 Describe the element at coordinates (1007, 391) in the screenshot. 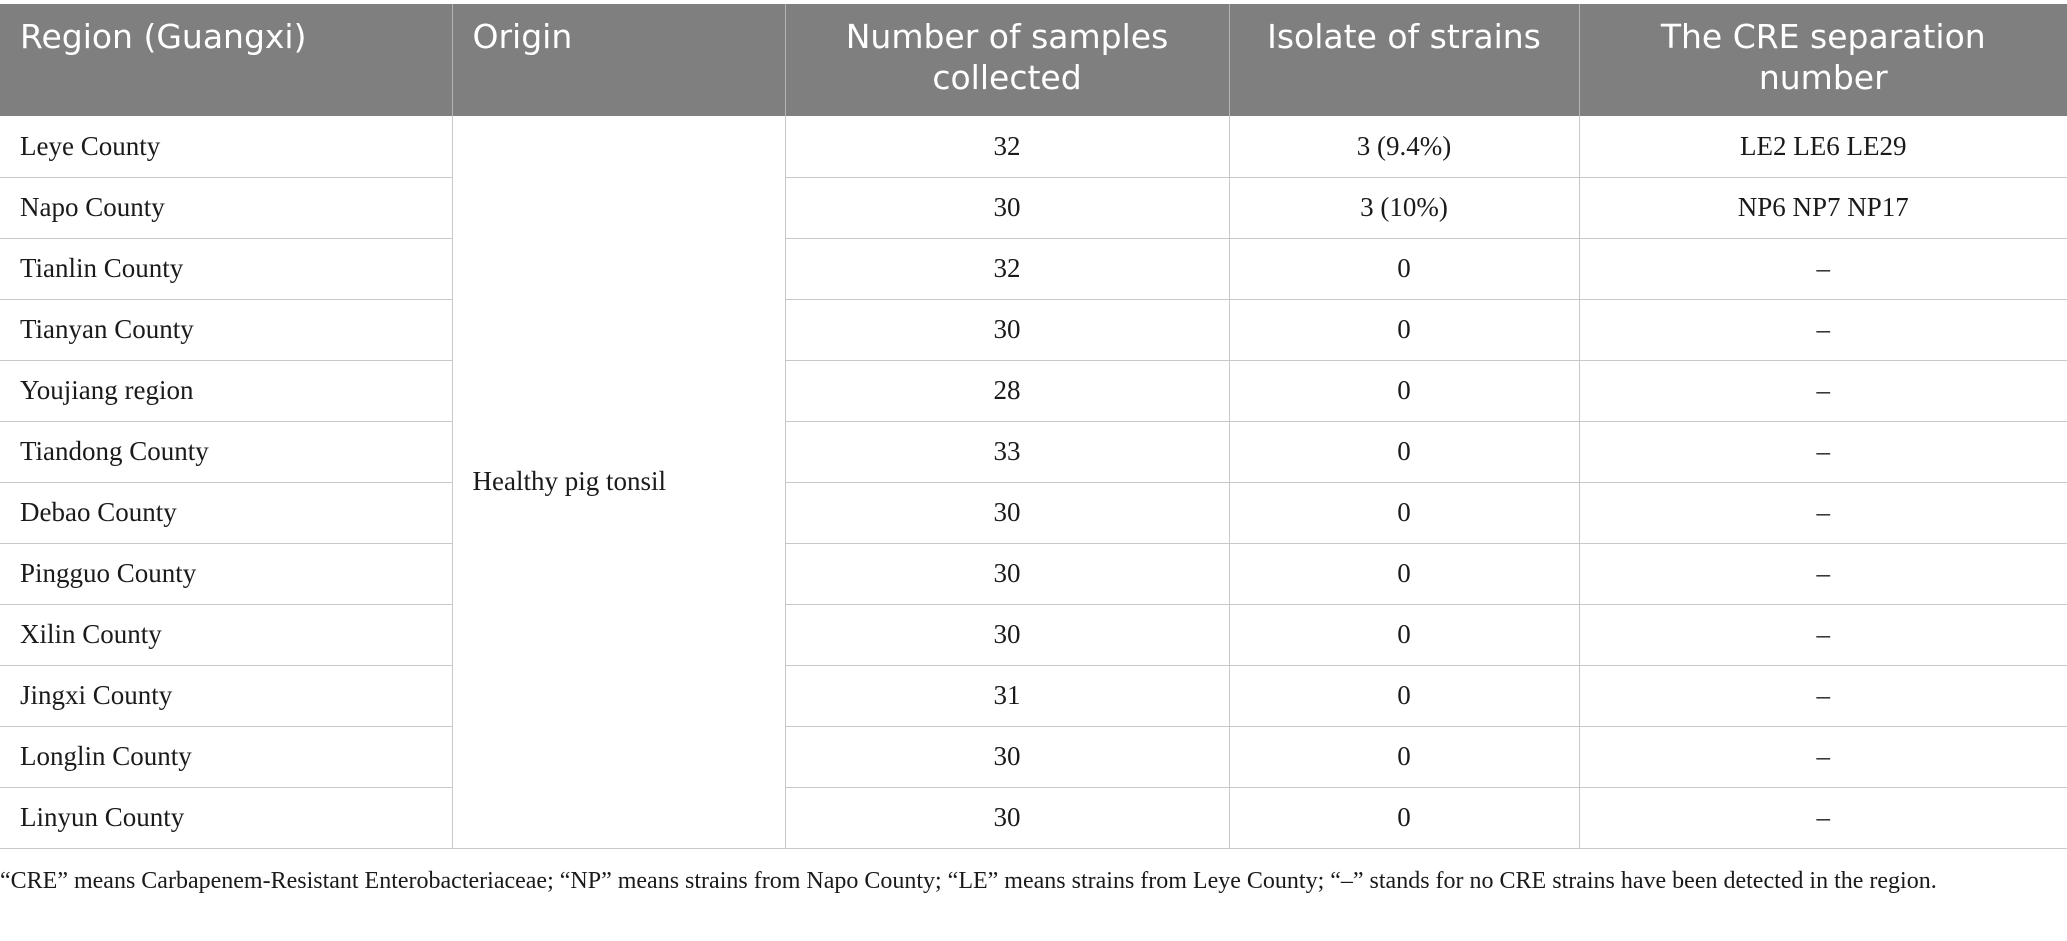

I see `samples-cell: 28` at that location.